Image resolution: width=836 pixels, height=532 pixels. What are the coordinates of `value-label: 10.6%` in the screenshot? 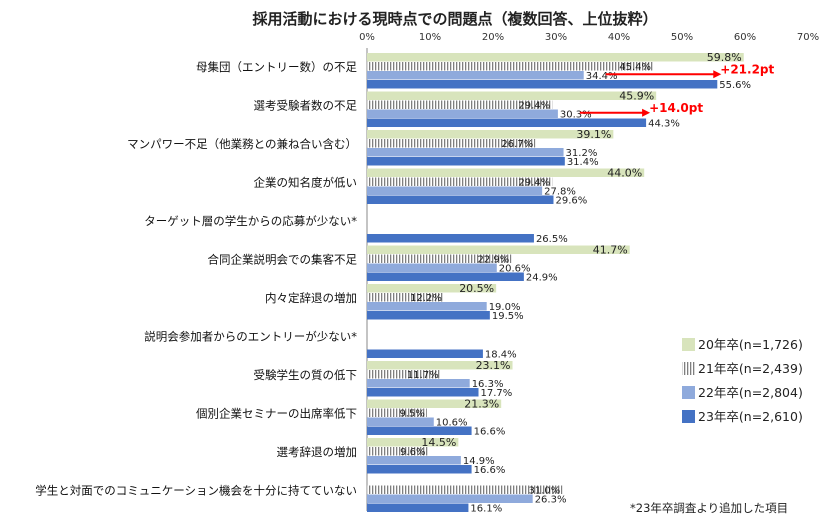 It's located at (452, 423).